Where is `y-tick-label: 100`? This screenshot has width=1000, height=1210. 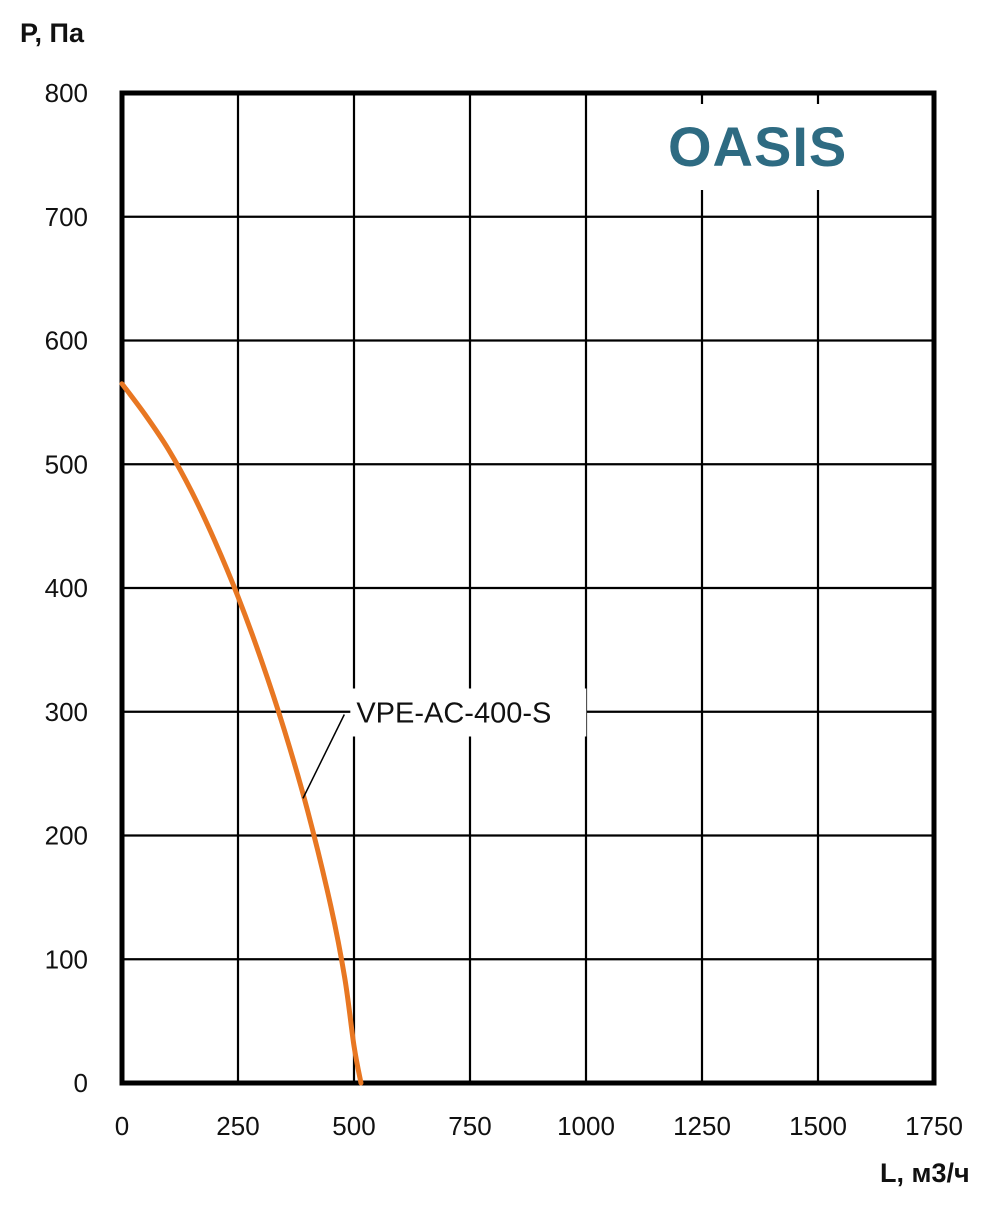
y-tick-label: 100 is located at coordinates (66, 959).